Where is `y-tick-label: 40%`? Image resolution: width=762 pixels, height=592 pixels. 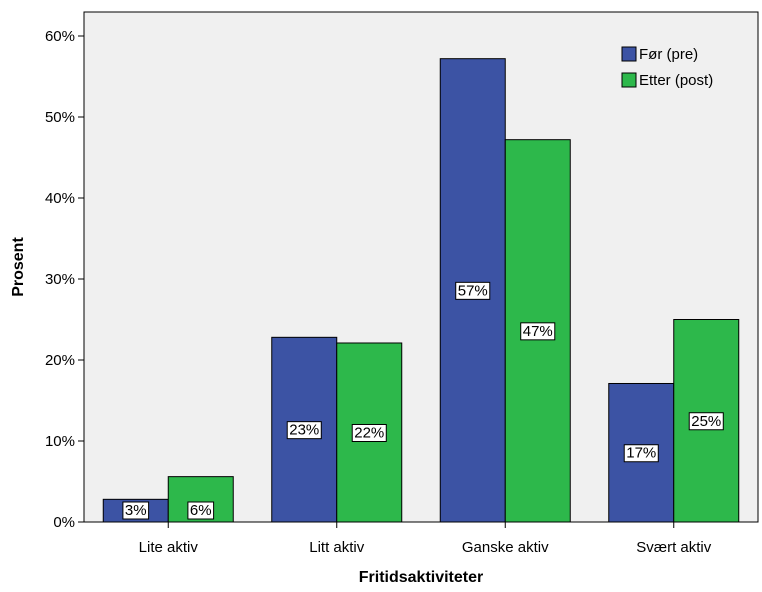 y-tick-label: 40% is located at coordinates (60, 198).